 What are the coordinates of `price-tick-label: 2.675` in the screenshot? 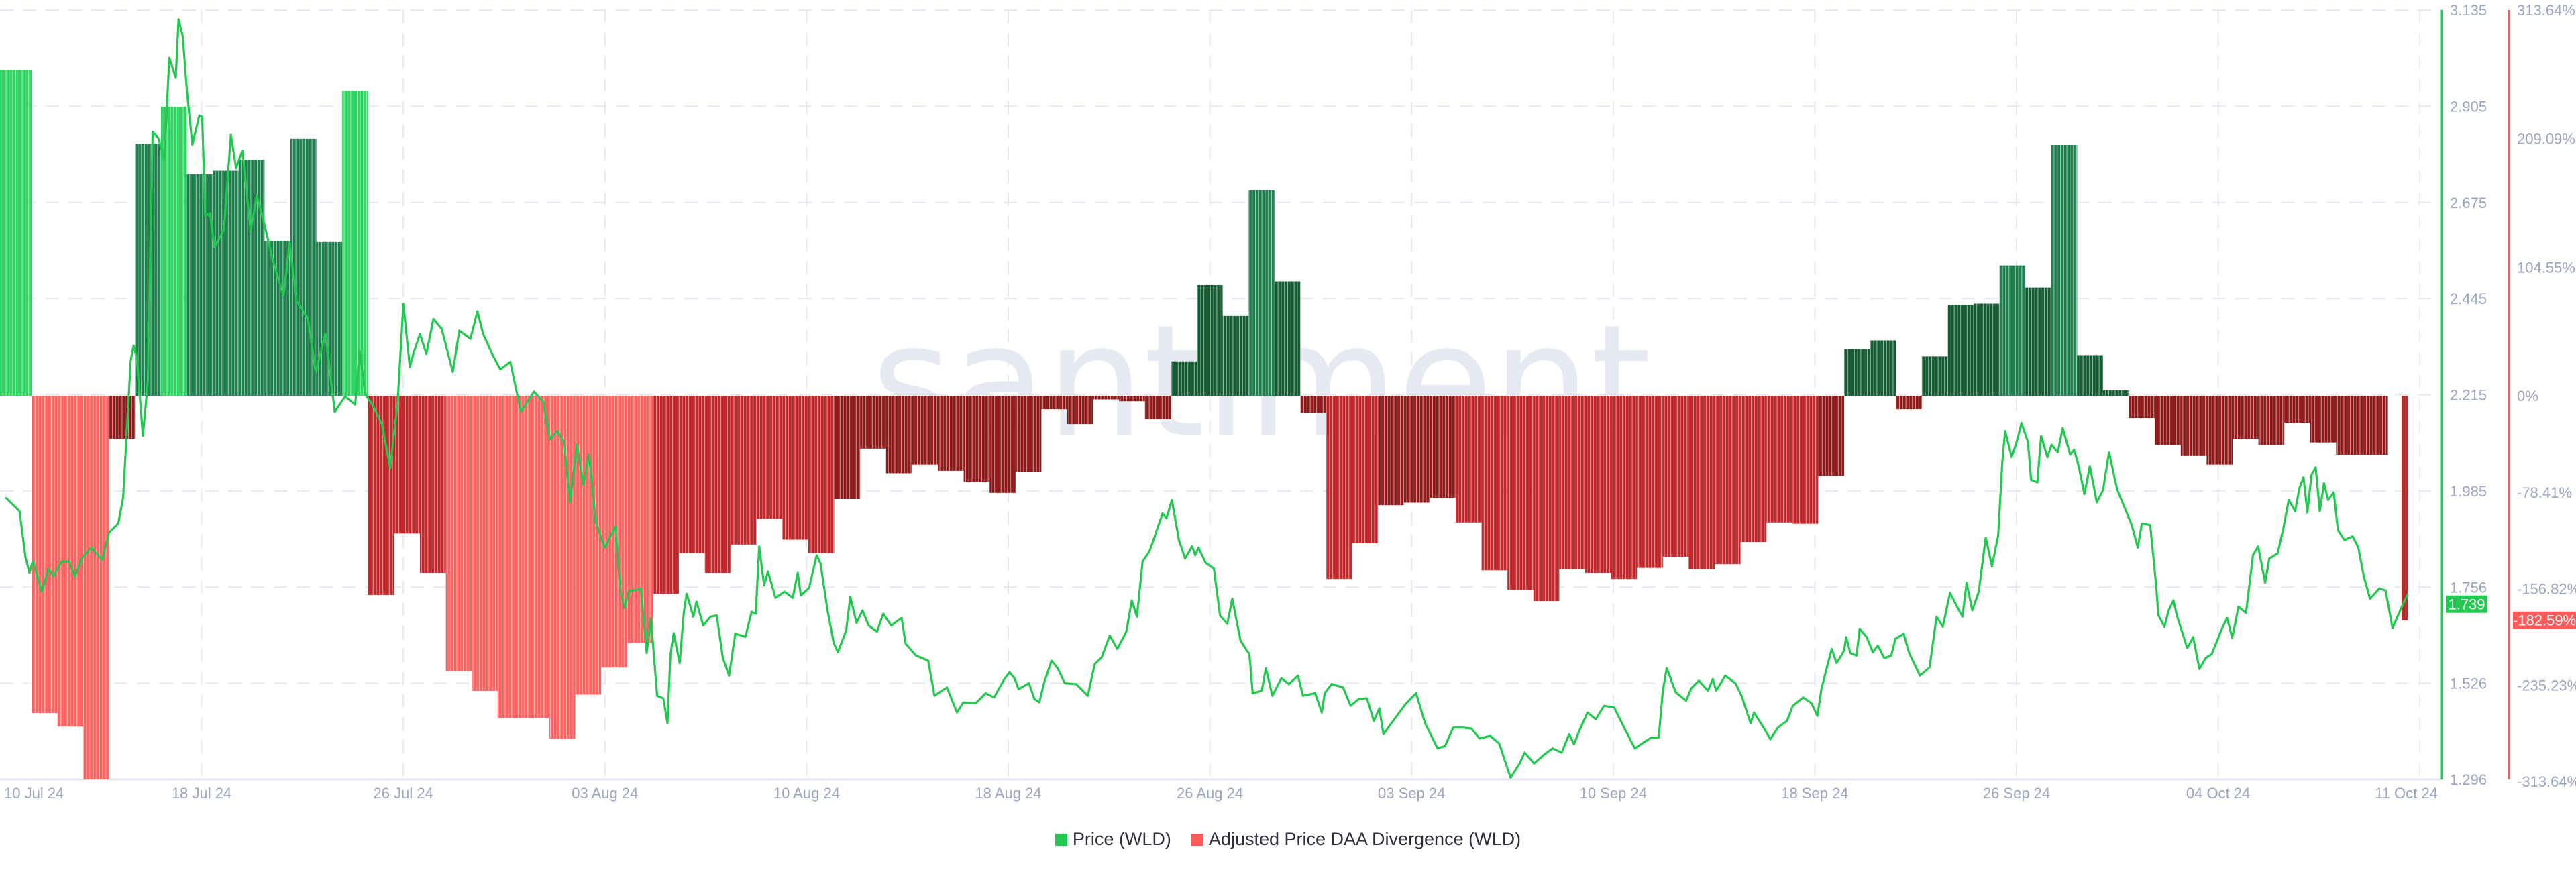 It's located at (2468, 203).